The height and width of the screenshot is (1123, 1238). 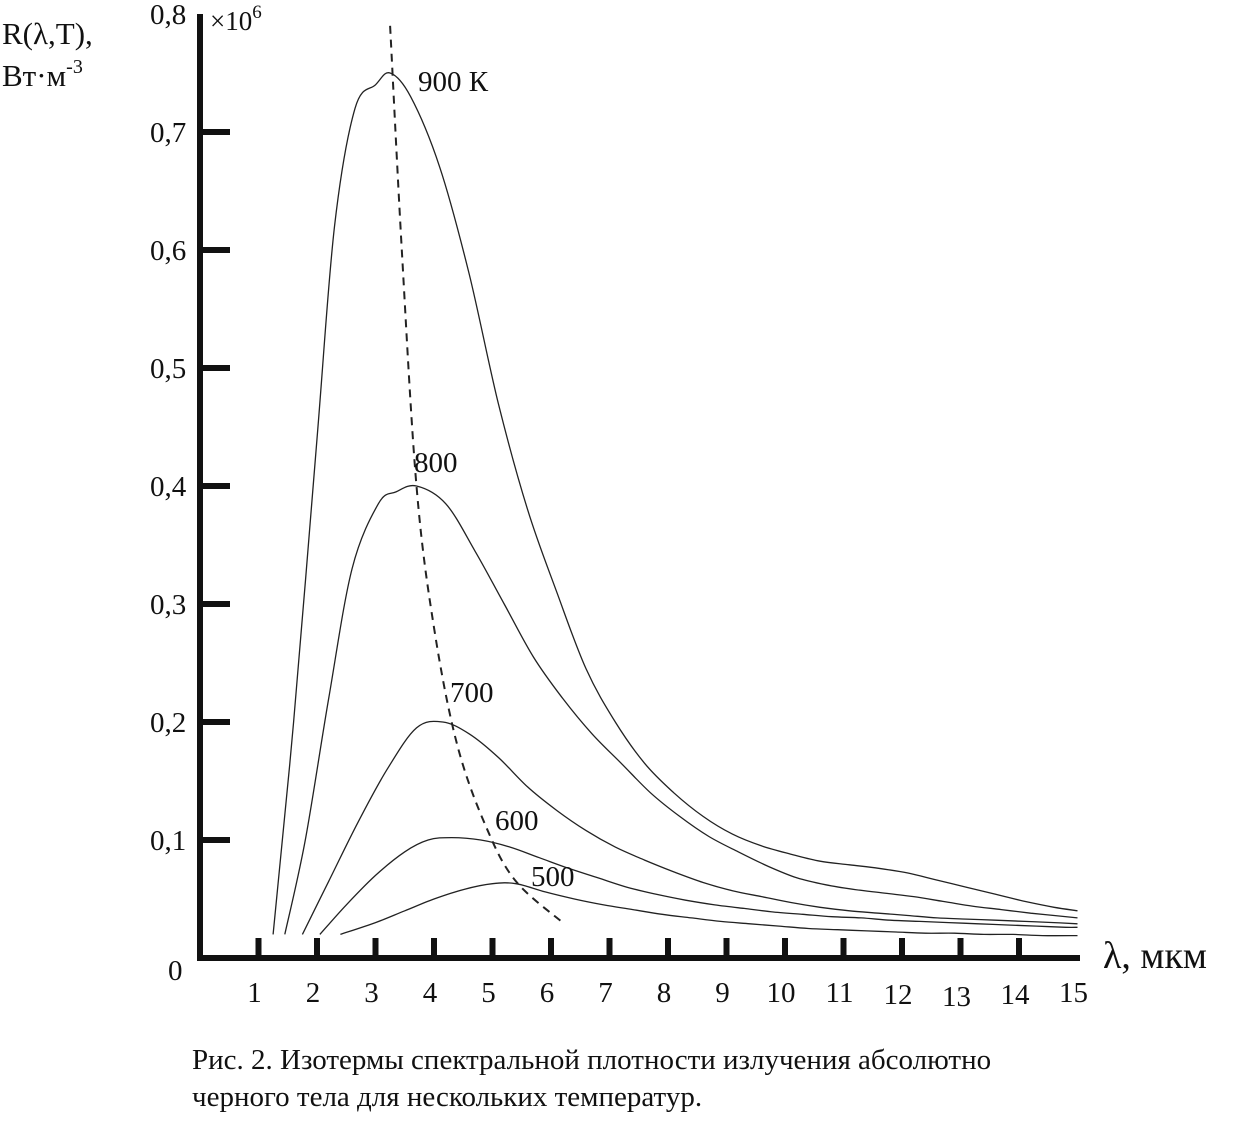 I want to click on x-tick-label: 12, so click(x=898, y=995).